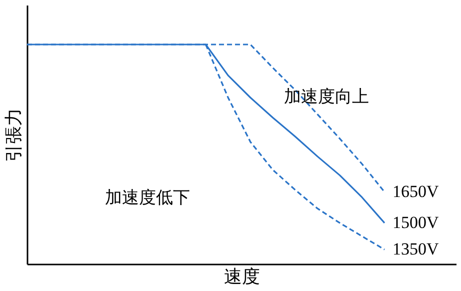 This screenshot has width=461, height=291. I want to click on x-axis-title: 速度, so click(242, 277).